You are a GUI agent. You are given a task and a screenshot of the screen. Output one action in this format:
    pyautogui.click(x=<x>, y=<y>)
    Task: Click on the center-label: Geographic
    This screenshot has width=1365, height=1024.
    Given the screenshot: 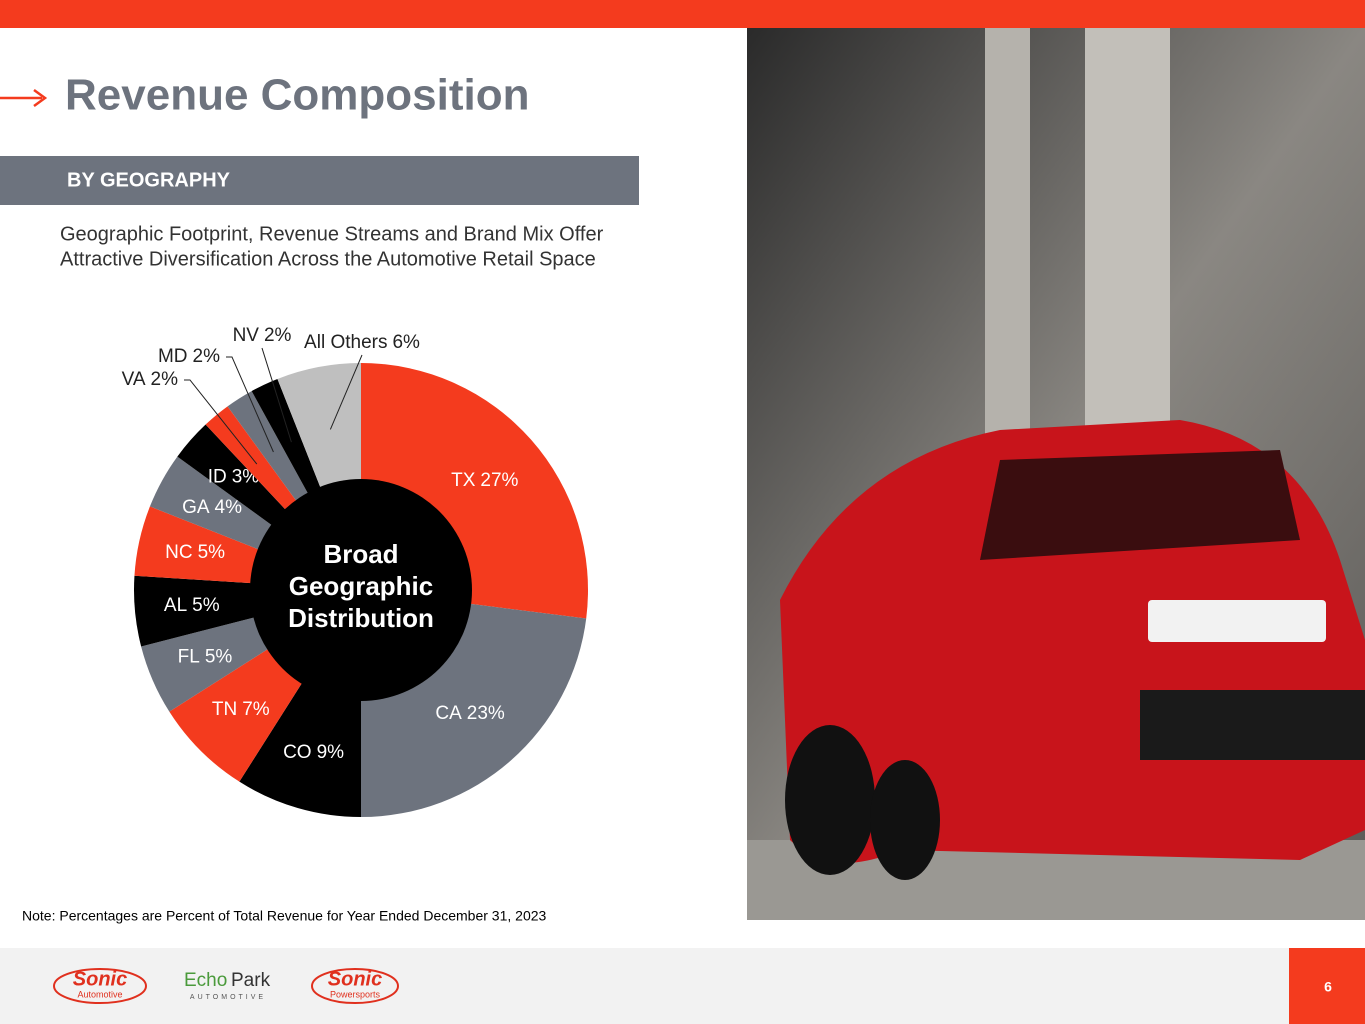 What is the action you would take?
    pyautogui.click(x=361, y=586)
    